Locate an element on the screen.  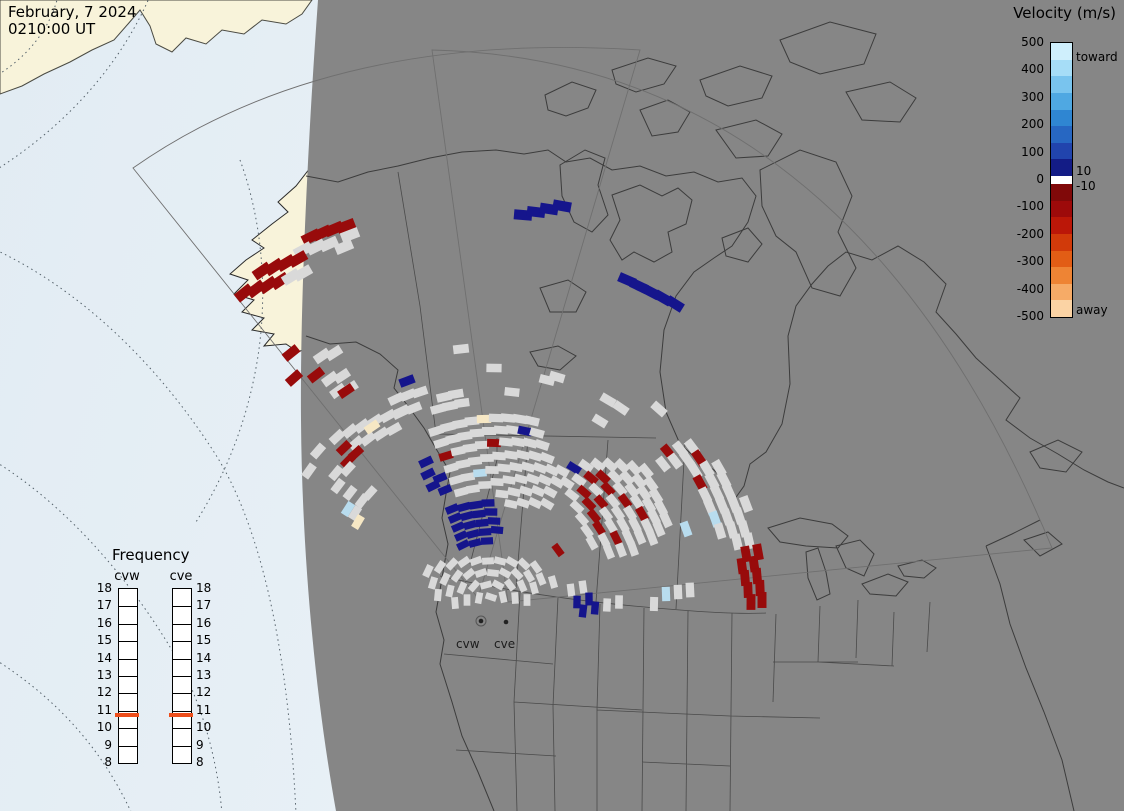
frequency-tick-label: 13 is located at coordinates (204, 675).